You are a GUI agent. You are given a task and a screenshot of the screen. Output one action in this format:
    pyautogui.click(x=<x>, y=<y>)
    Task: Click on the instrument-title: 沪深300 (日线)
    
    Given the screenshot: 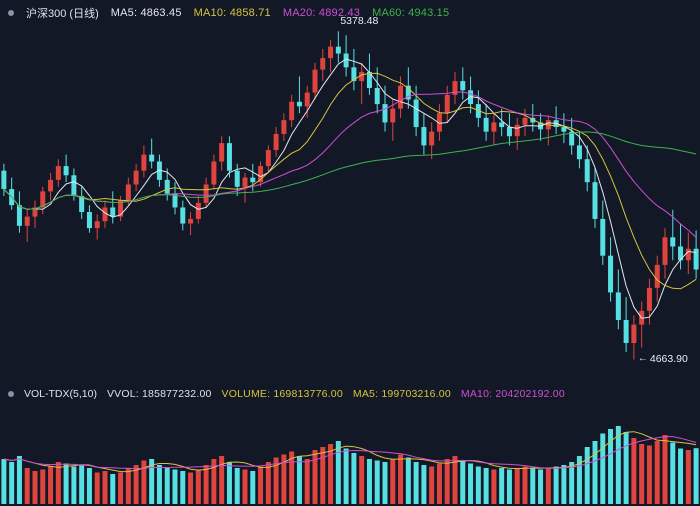 What is the action you would take?
    pyautogui.click(x=62, y=14)
    